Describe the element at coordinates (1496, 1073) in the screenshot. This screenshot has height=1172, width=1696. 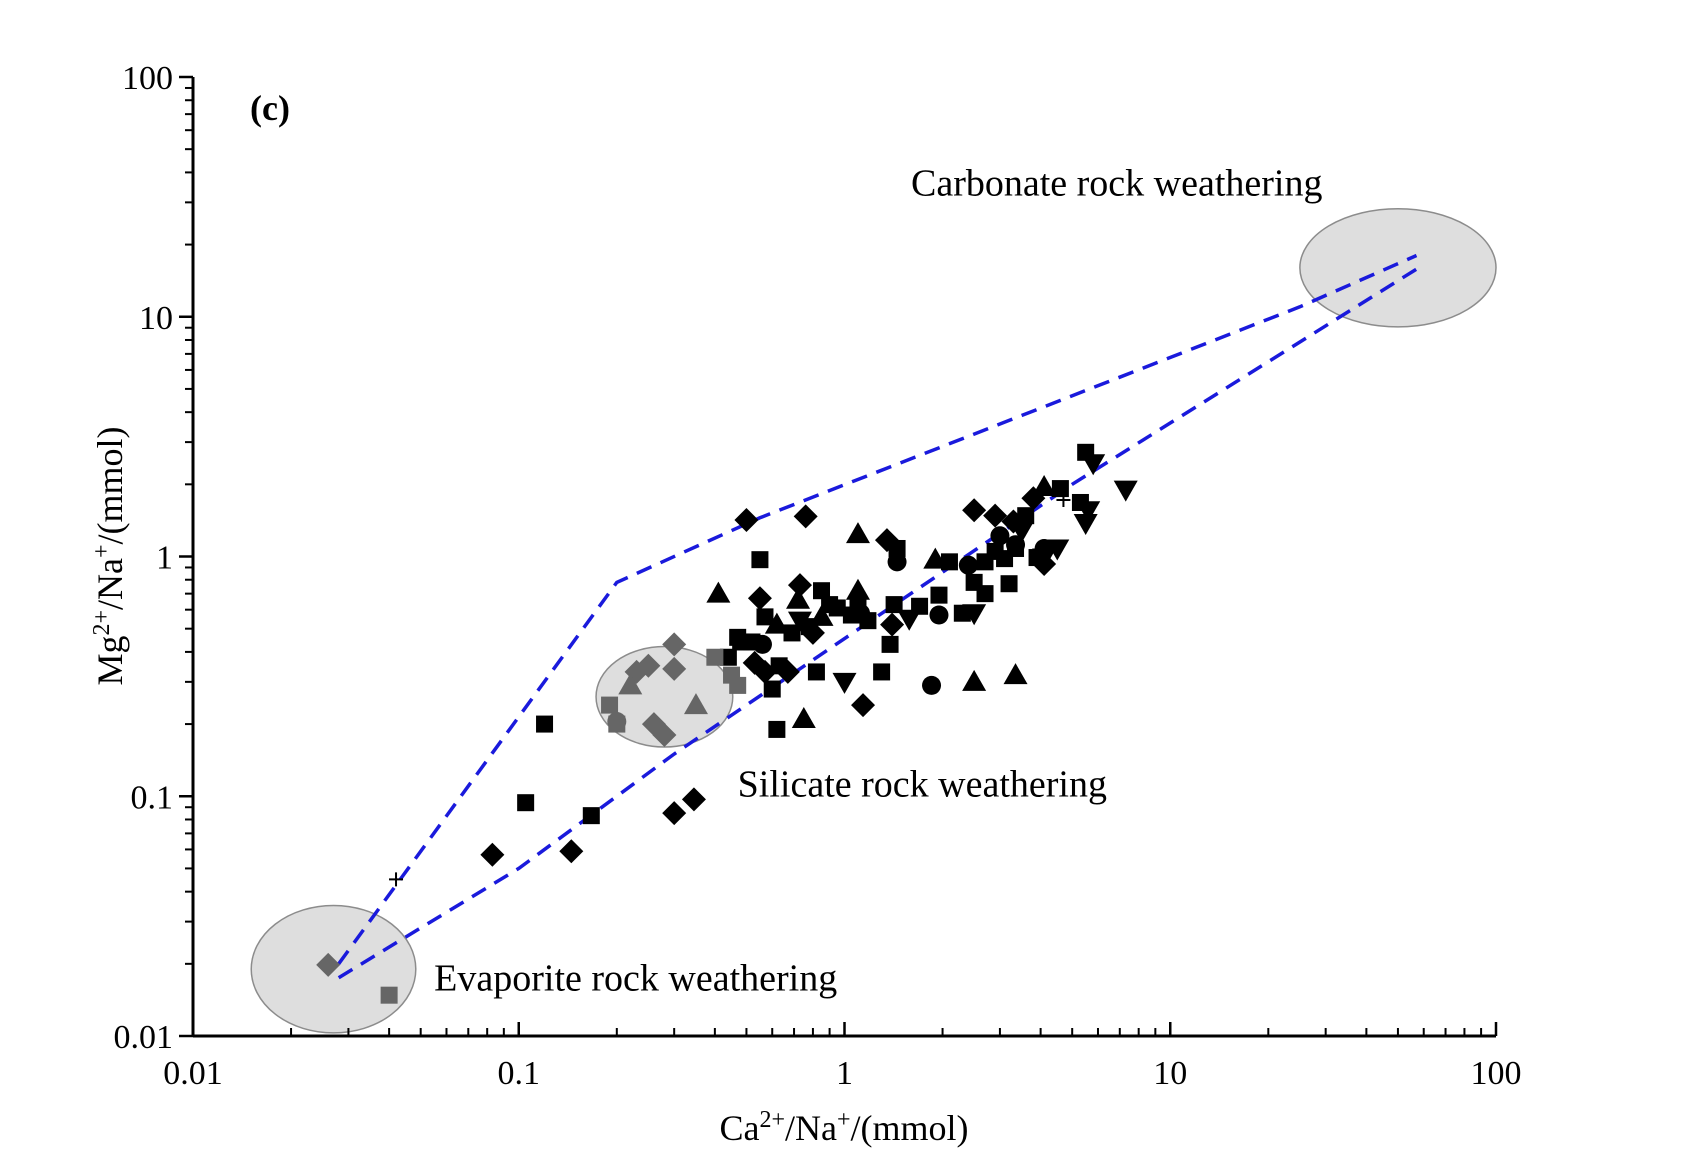
I see `x-tick-label: 100` at that location.